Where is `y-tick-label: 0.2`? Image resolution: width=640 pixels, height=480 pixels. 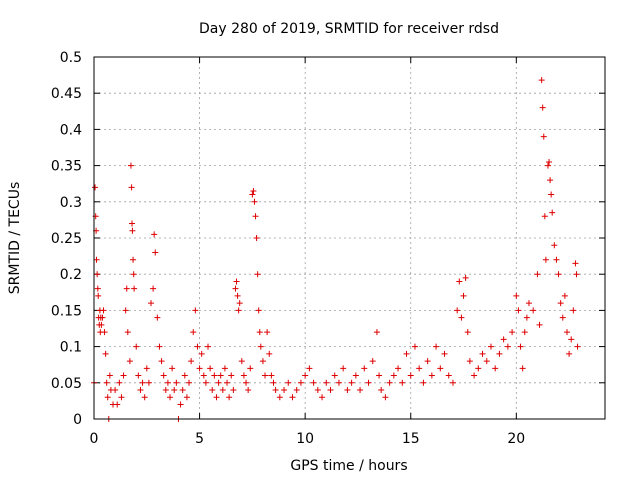 y-tick-label: 0.2 is located at coordinates (71, 275).